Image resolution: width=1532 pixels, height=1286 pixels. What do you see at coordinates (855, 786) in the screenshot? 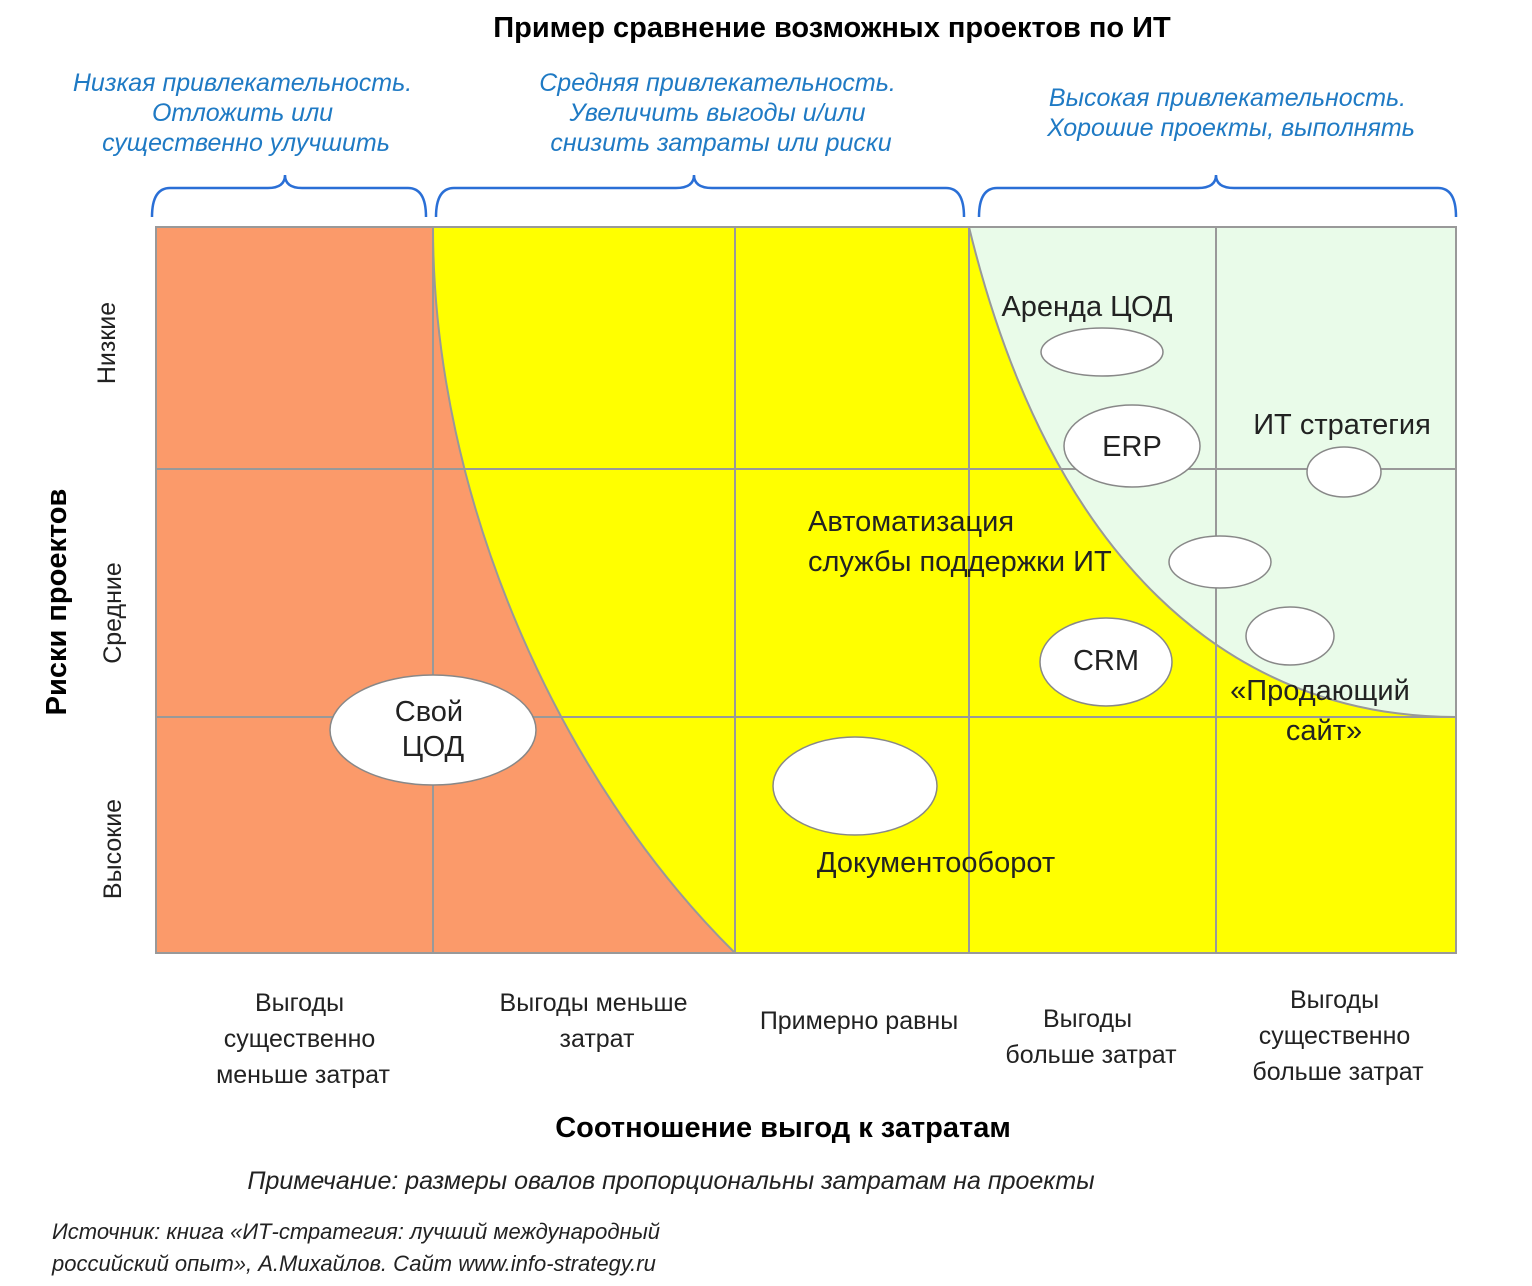
I see `oval-docflow` at bounding box center [855, 786].